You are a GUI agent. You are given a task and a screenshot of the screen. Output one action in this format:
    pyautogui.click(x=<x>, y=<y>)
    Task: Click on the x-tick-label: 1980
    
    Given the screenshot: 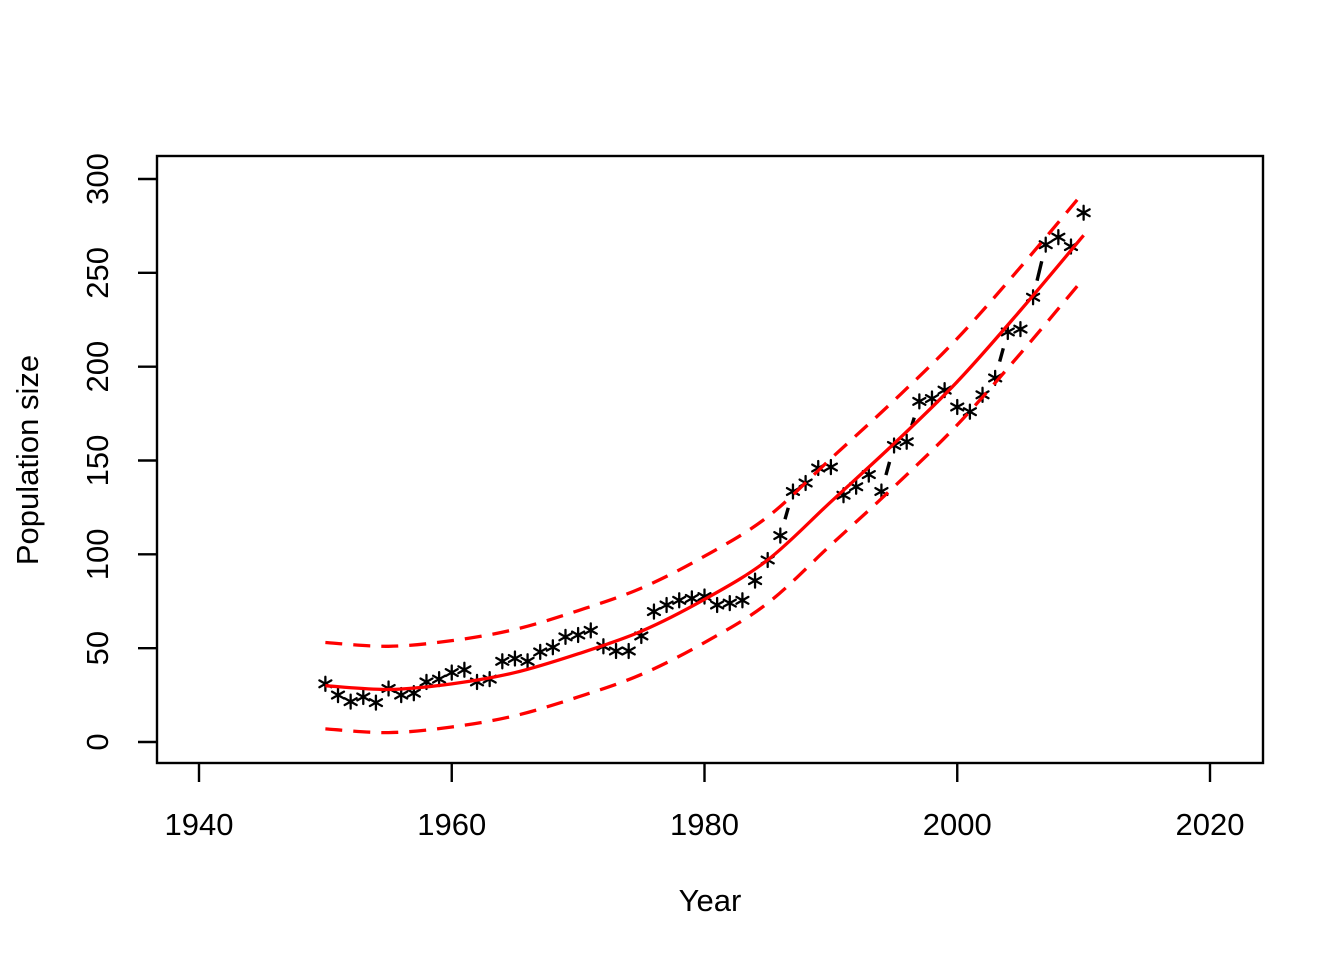 What is the action you would take?
    pyautogui.click(x=704, y=824)
    